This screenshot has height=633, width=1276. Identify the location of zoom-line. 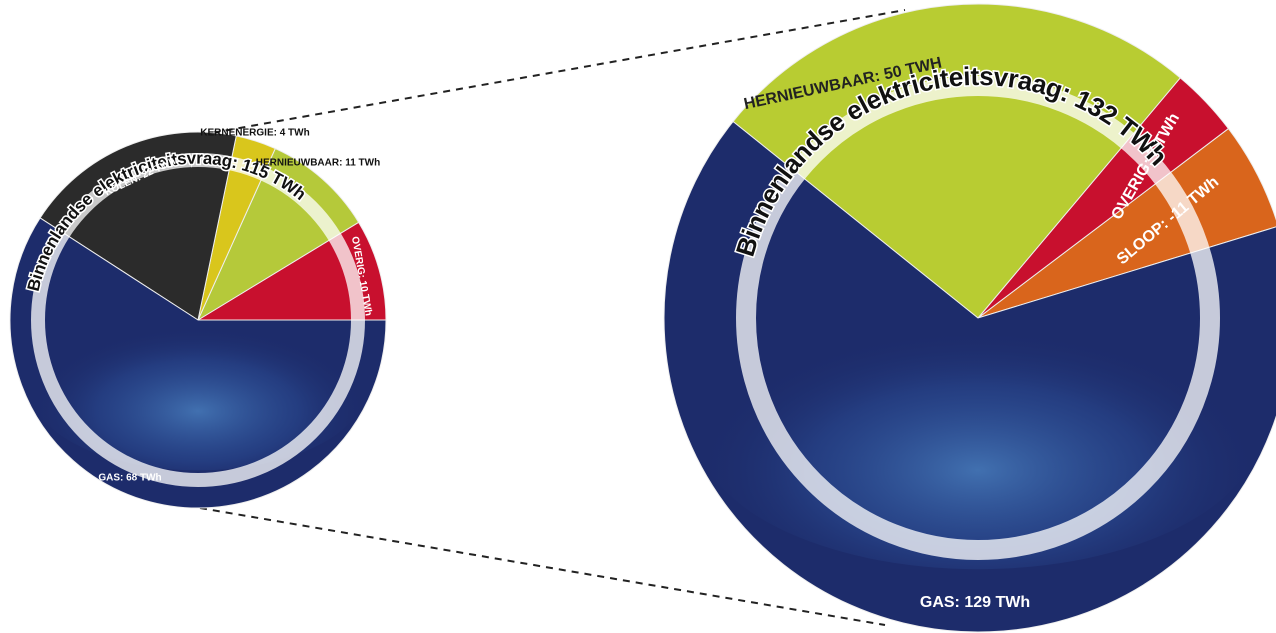
(552, 72).